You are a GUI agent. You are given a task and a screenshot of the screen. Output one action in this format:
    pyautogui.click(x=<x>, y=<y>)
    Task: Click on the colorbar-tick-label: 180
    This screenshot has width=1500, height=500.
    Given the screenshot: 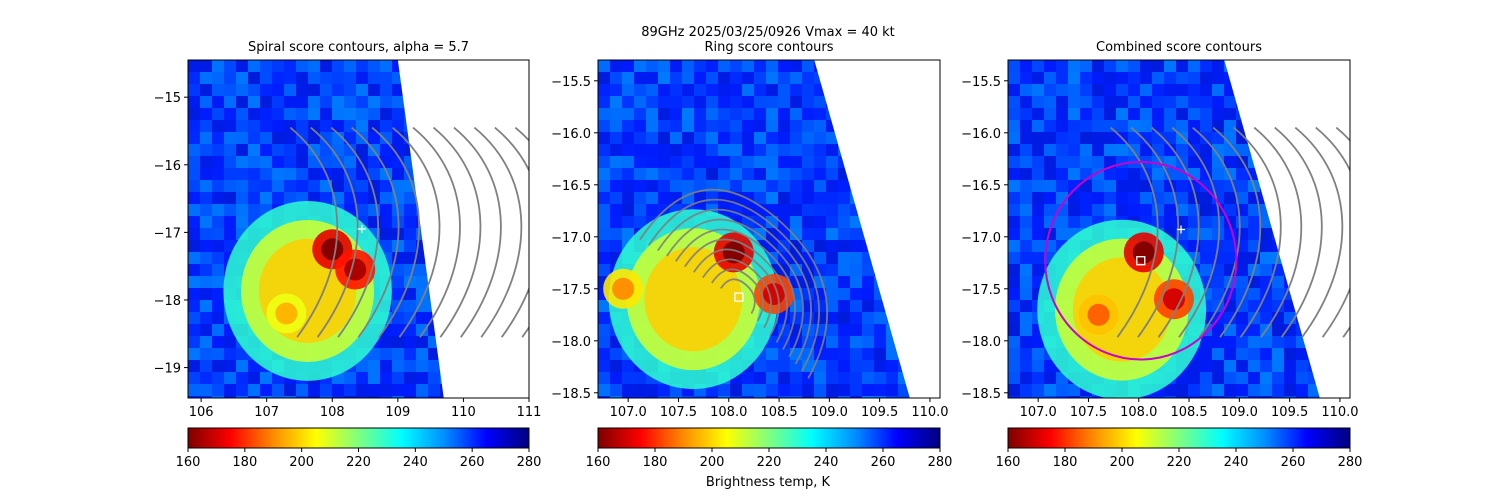 What is the action you would take?
    pyautogui.click(x=655, y=462)
    